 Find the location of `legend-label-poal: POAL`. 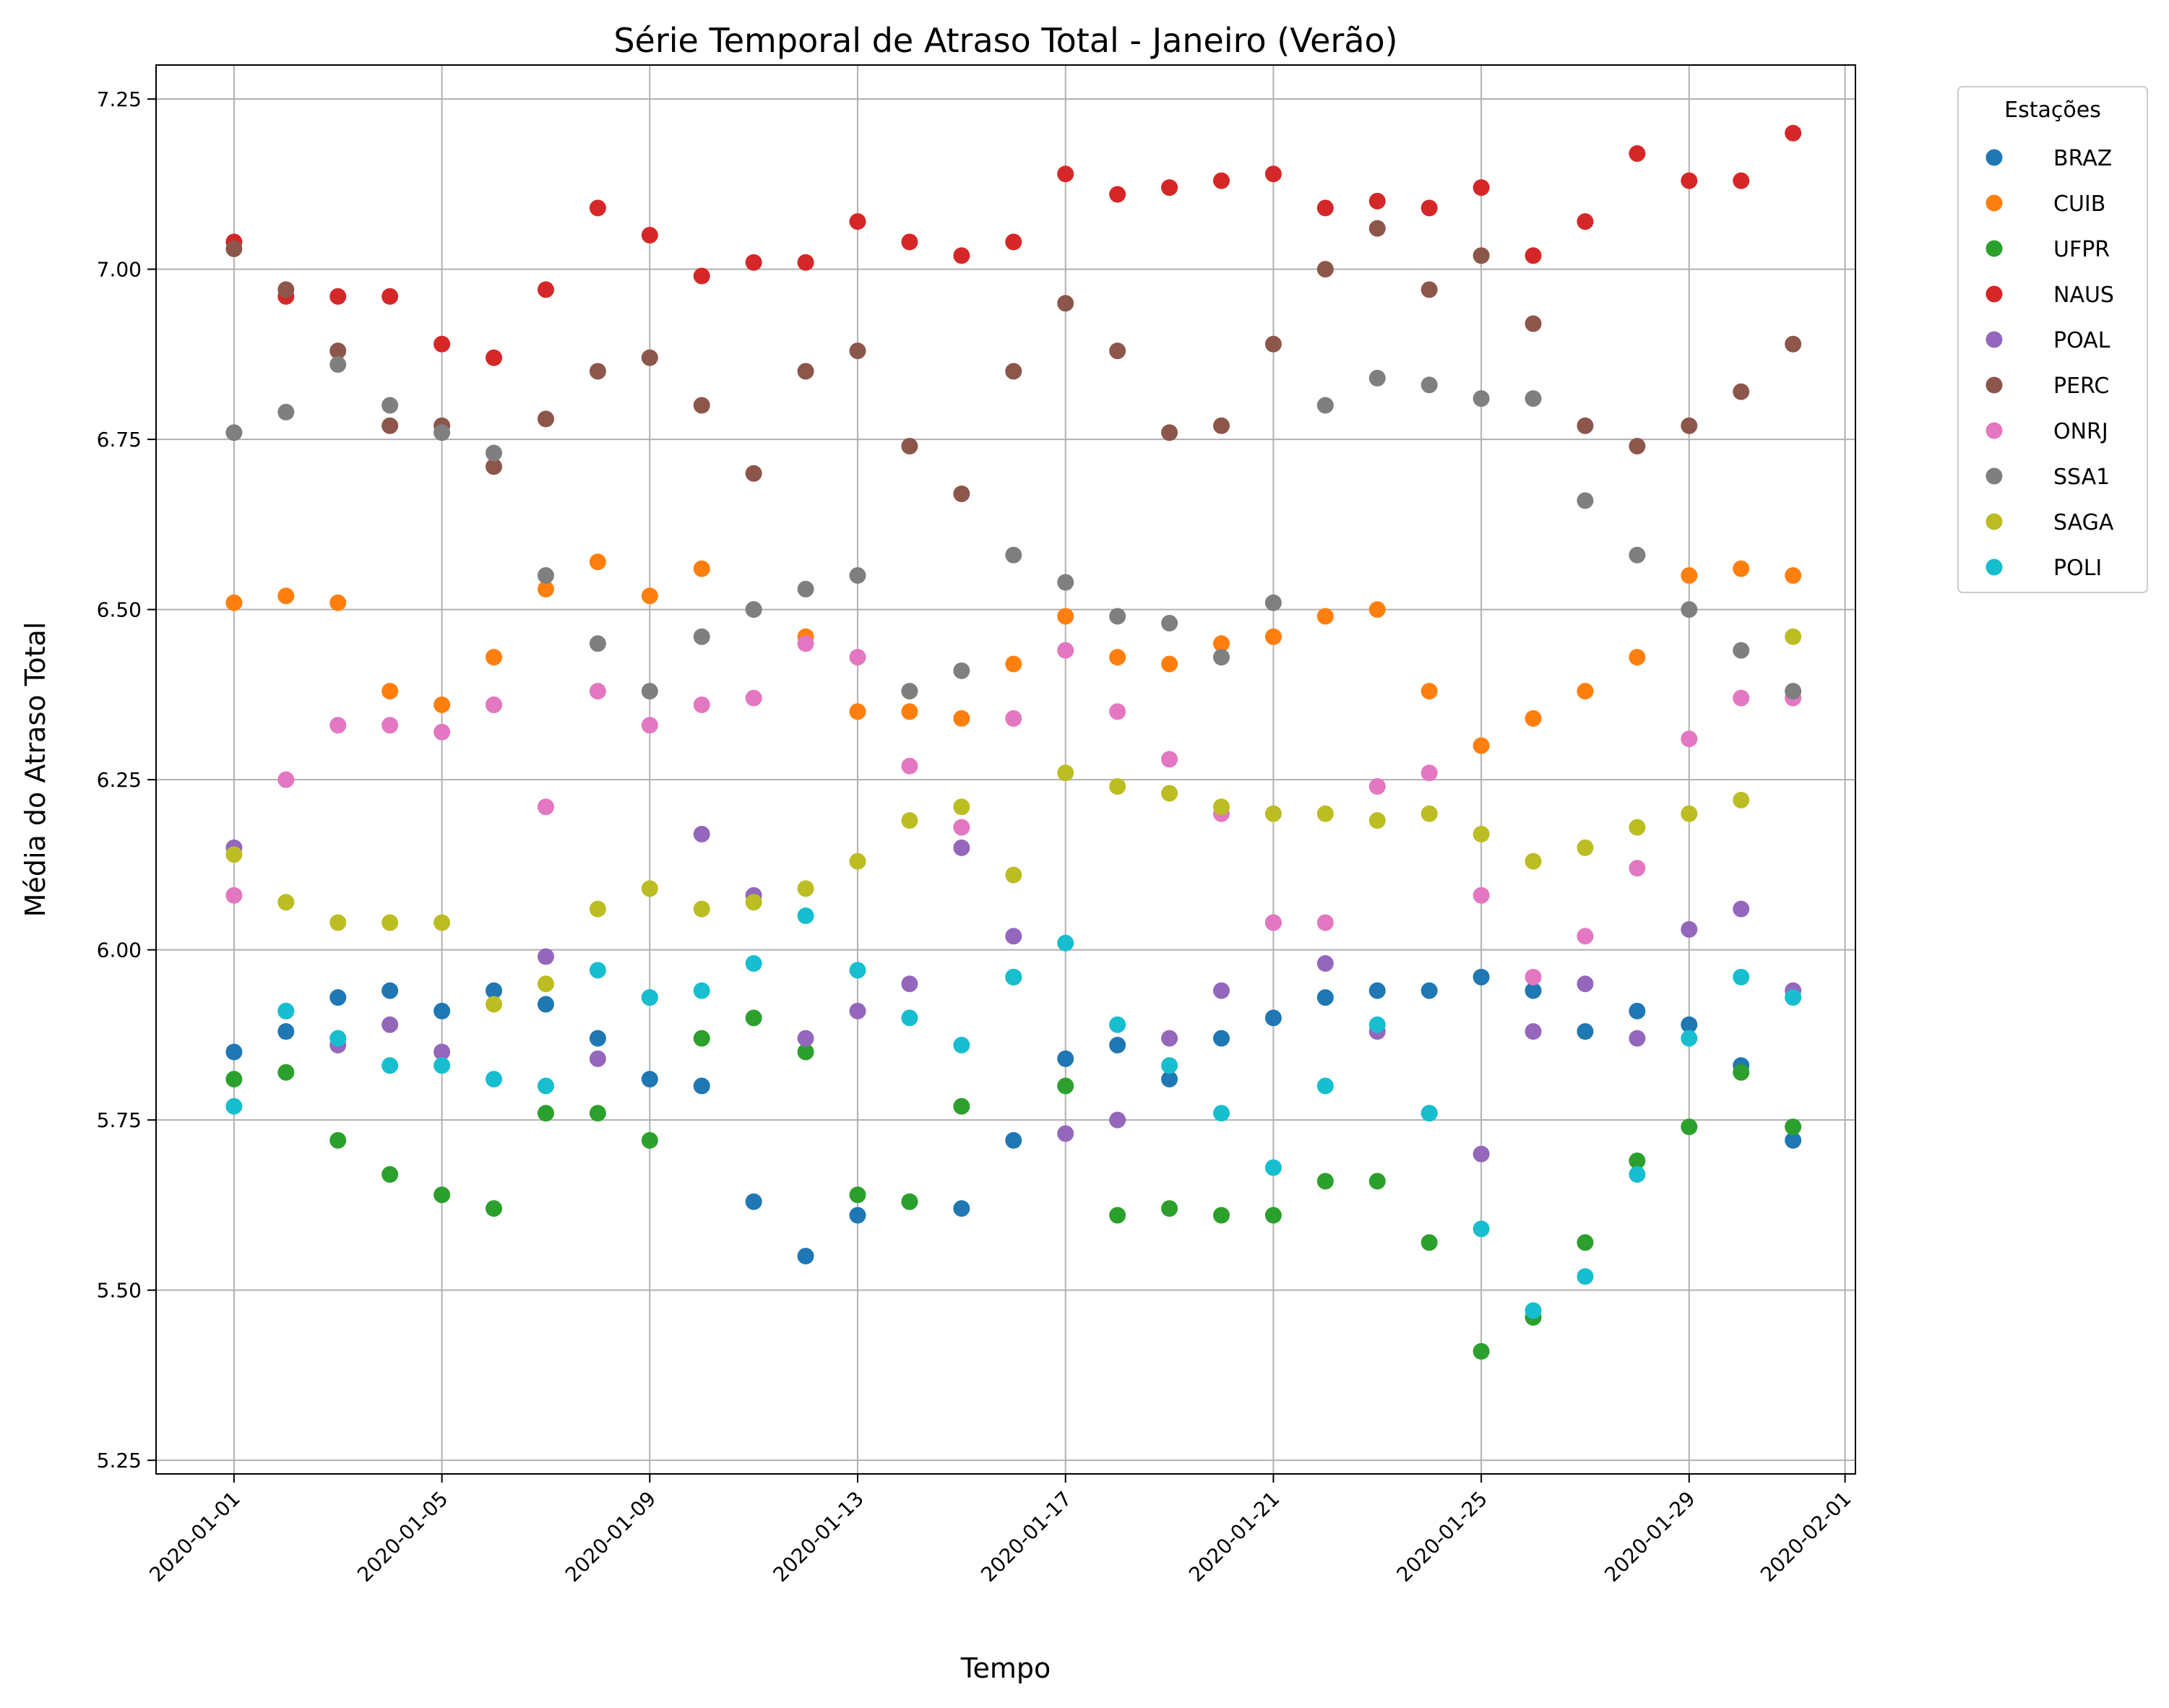

legend-label-poal: POAL is located at coordinates (2081, 340).